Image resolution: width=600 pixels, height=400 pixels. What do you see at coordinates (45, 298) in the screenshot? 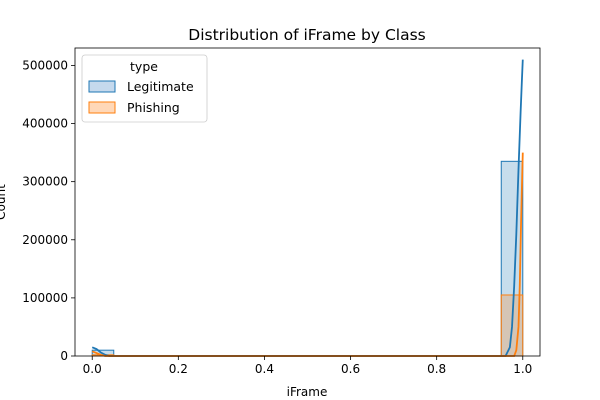
I see `y-tick-label: 100000` at bounding box center [45, 298].